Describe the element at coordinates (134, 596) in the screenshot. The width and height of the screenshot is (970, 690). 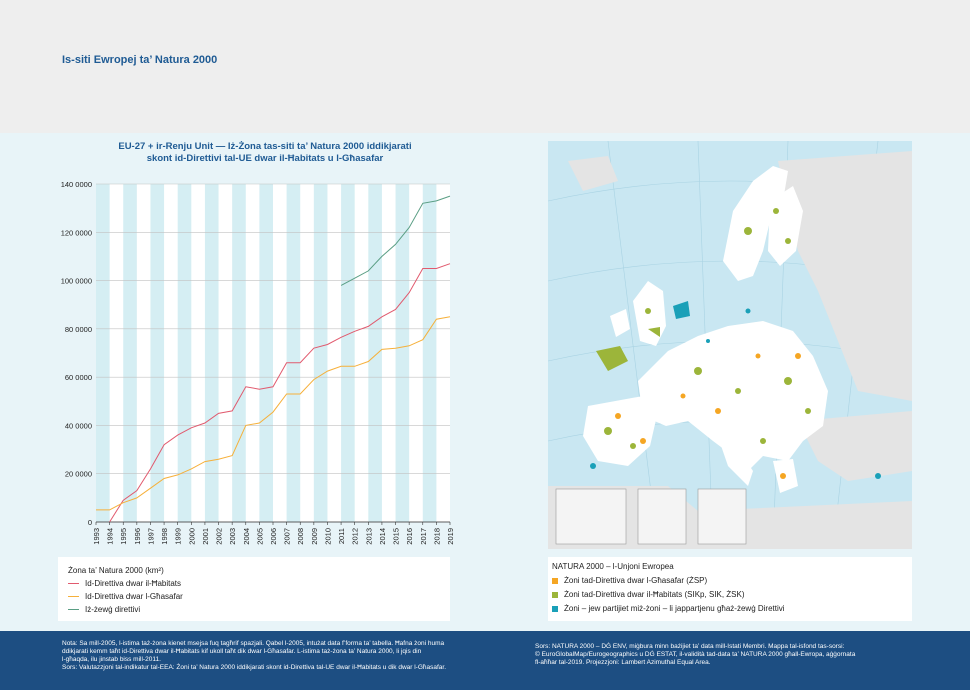
I see `legend-label-birds: Id-Direttiva dwar l-Għasafar` at that location.